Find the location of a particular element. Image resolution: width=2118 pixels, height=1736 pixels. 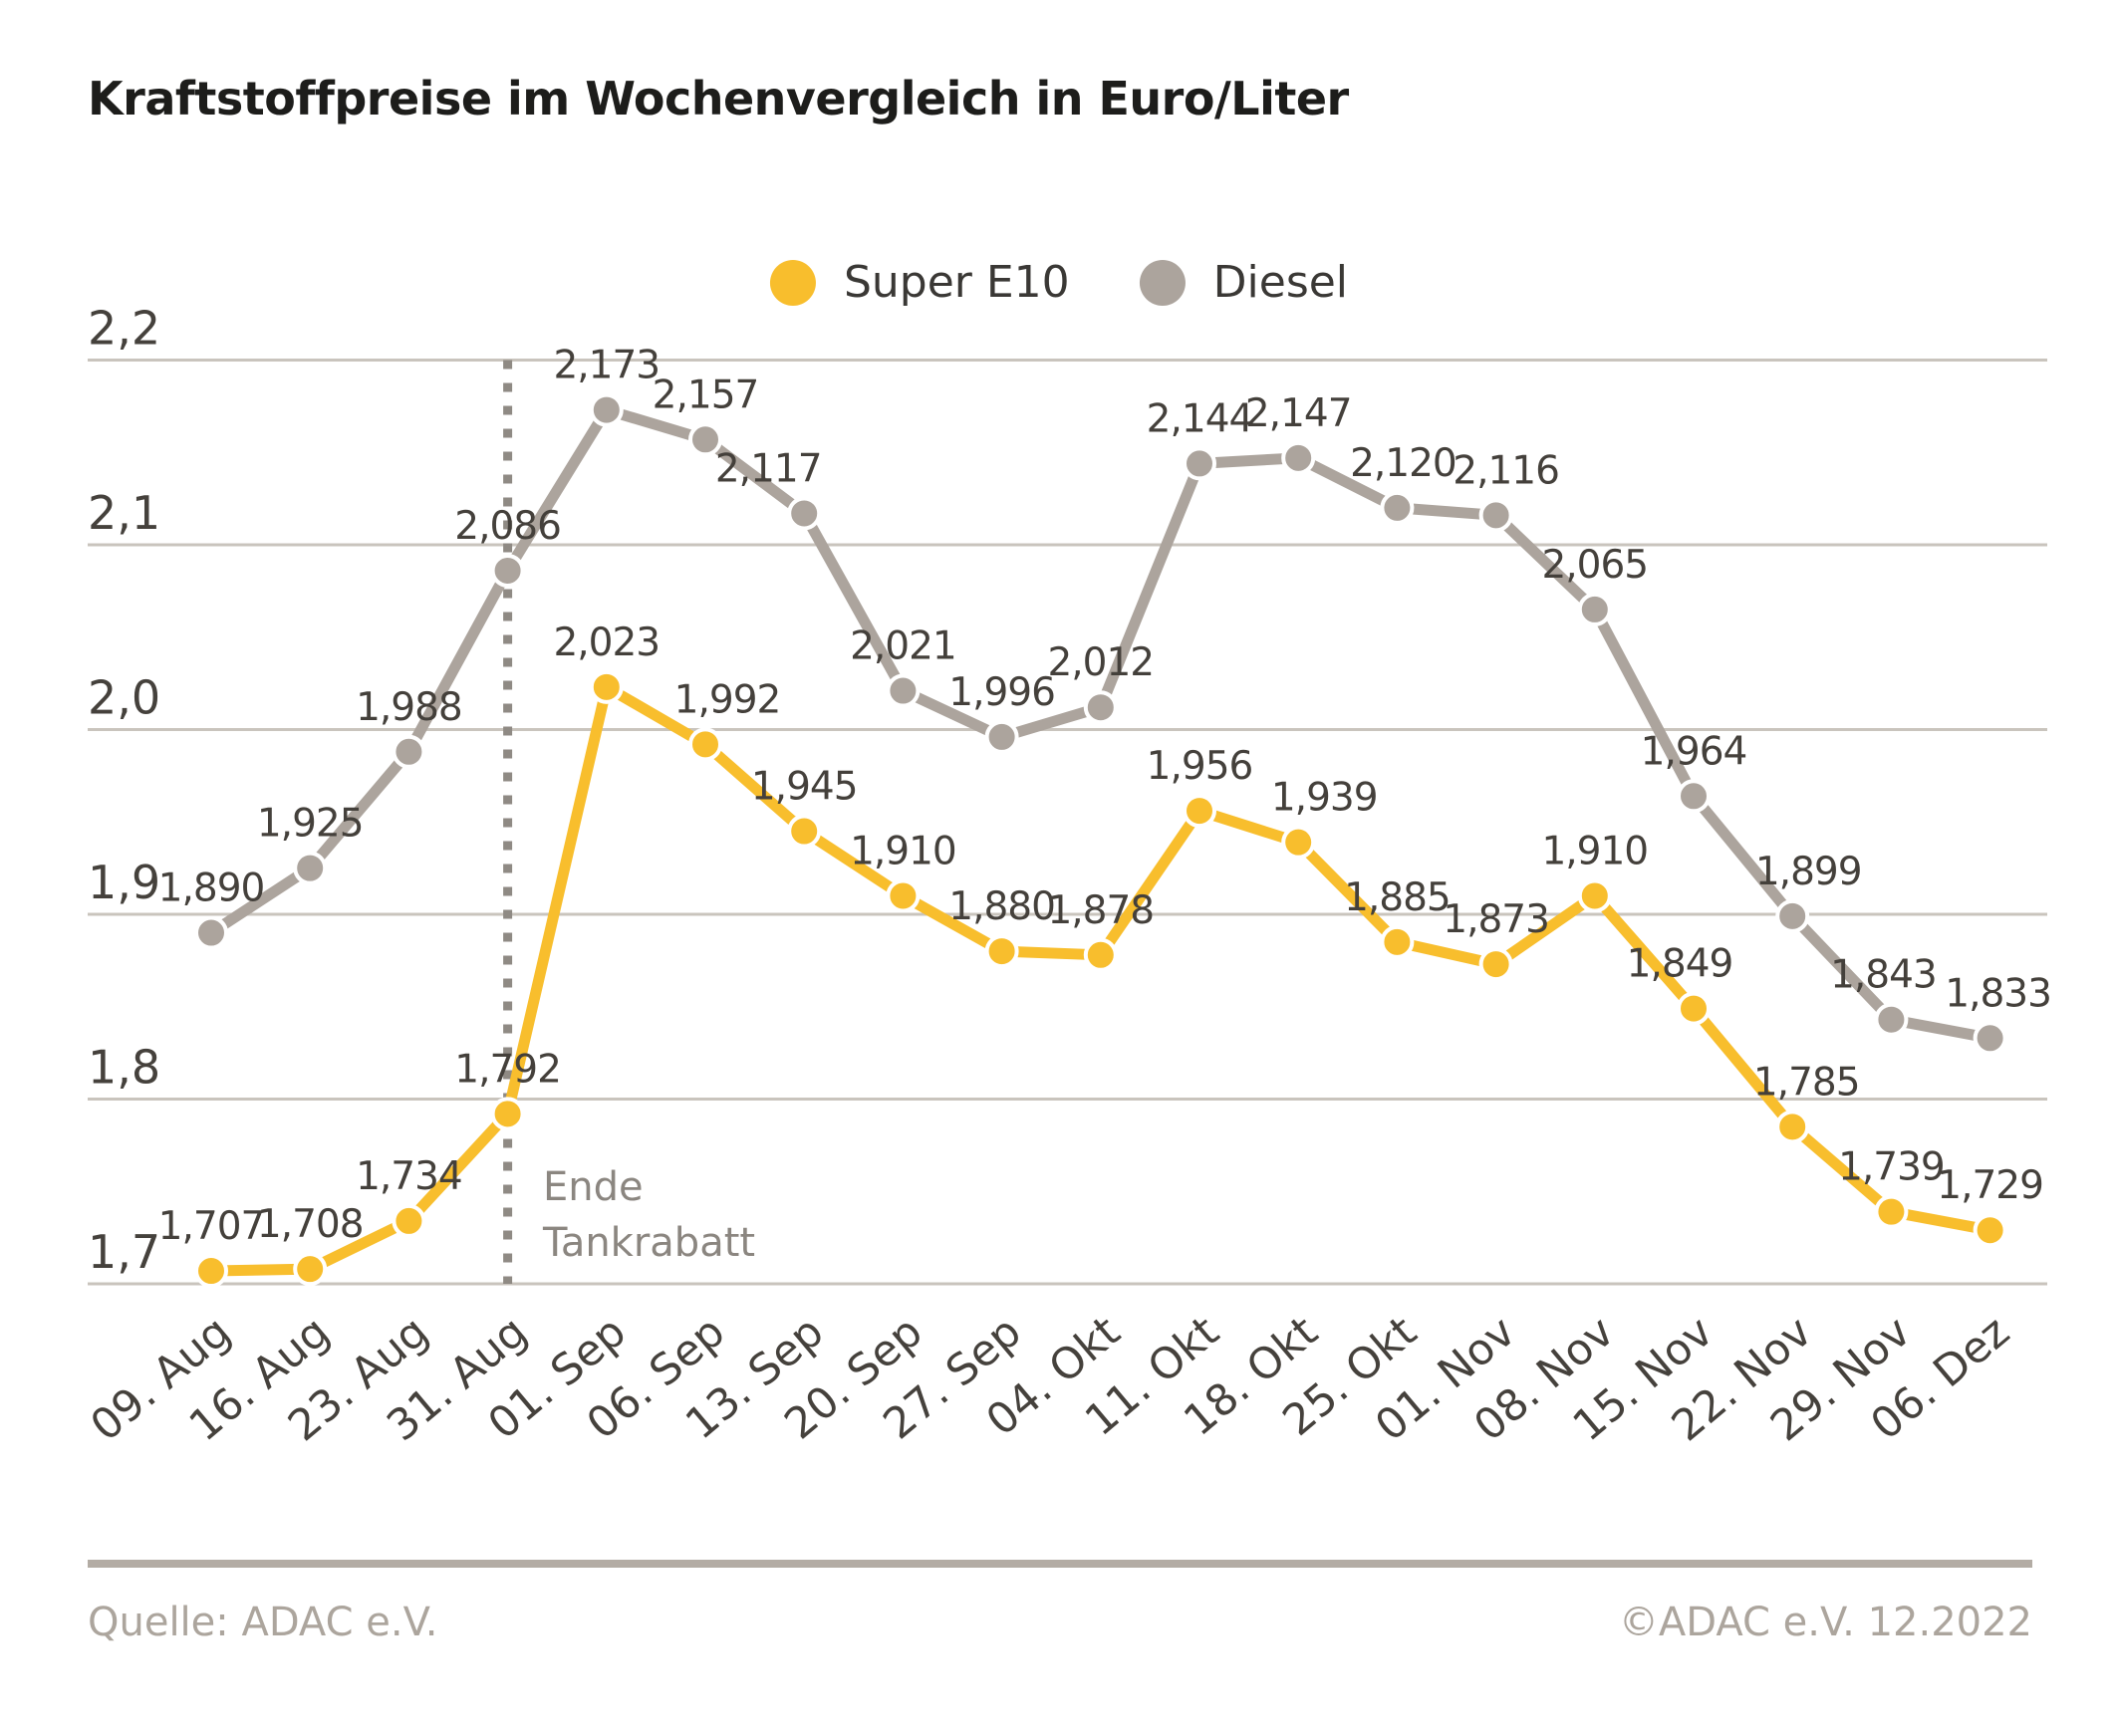

copyright-credit: ©ADAC e.V. 12.2022 is located at coordinates (1825, 1622).